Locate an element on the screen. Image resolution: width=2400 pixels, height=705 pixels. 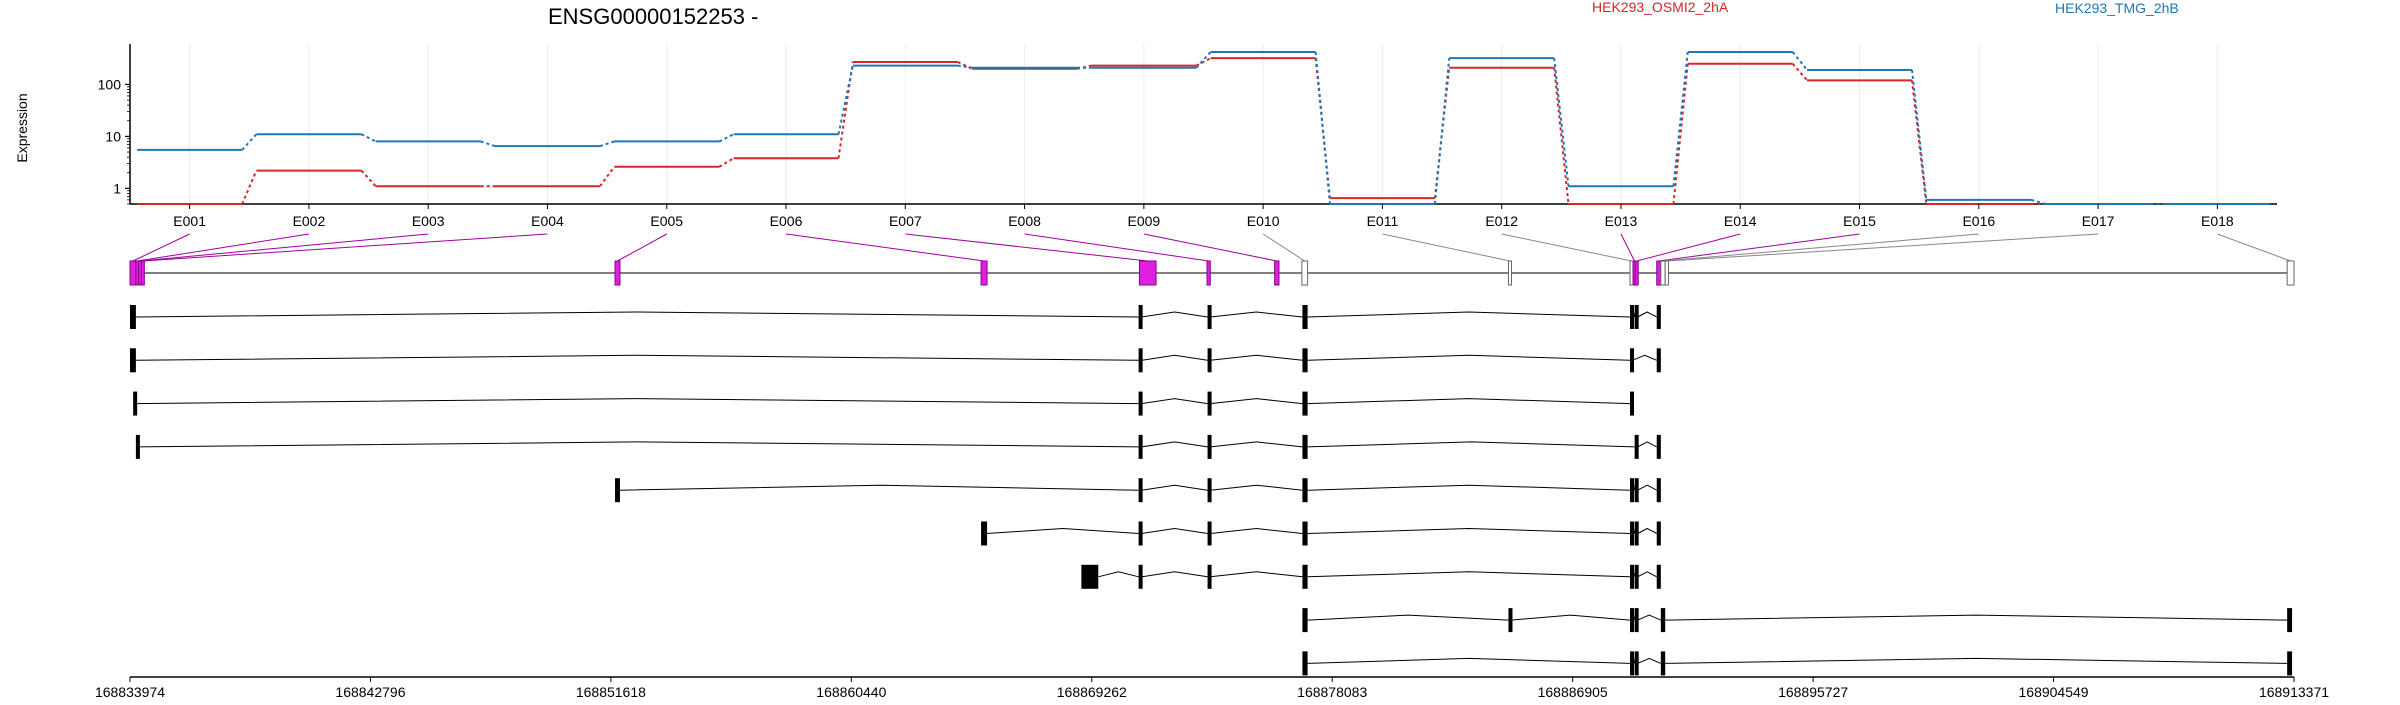
x-tick-label: E003 is located at coordinates (428, 221).